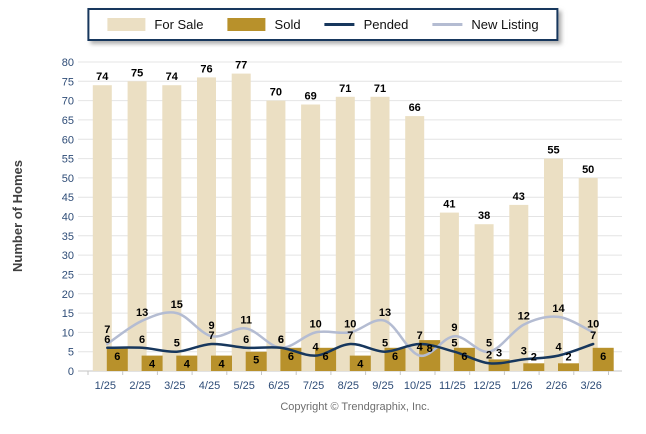  I want to click on pended-line-swatch, so click(339, 24).